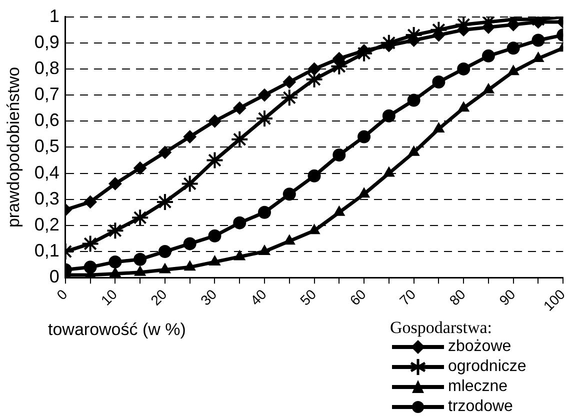  What do you see at coordinates (308, 297) in the screenshot?
I see `x-tick-label: 50` at bounding box center [308, 297].